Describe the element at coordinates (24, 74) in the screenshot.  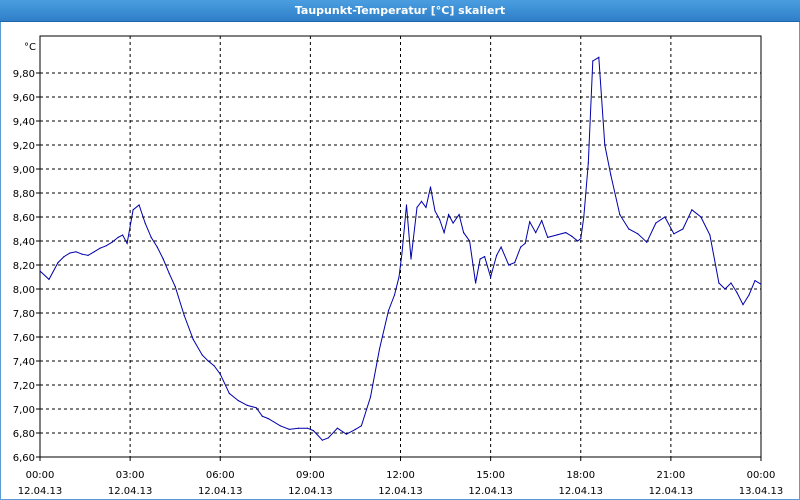
I see `y-tick-label: 9,80` at that location.